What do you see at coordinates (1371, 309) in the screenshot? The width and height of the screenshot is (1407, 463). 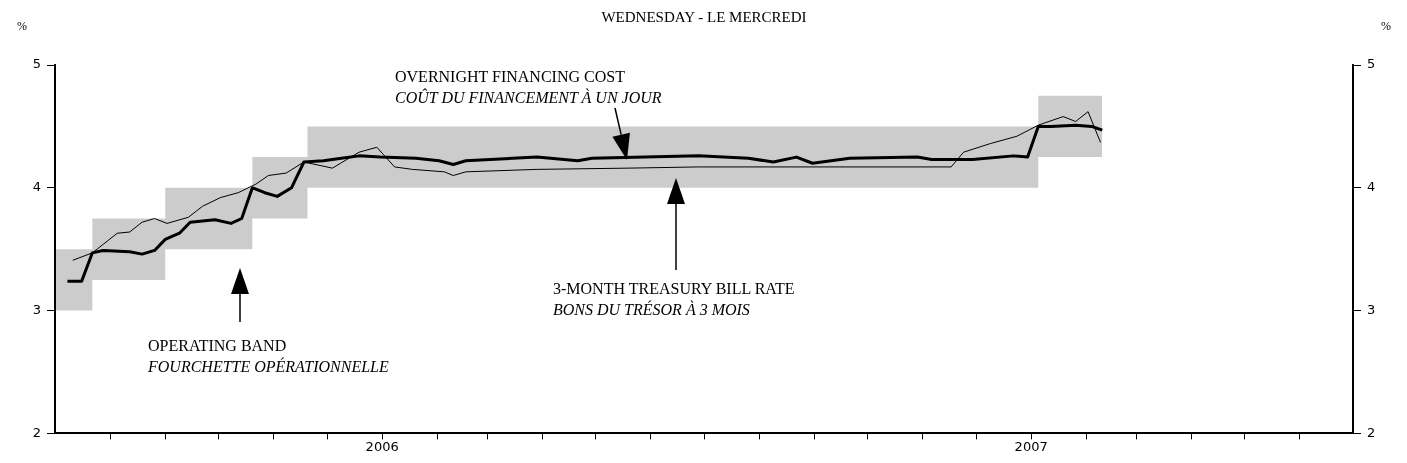 I see `y2-tick-label: 3` at bounding box center [1371, 309].